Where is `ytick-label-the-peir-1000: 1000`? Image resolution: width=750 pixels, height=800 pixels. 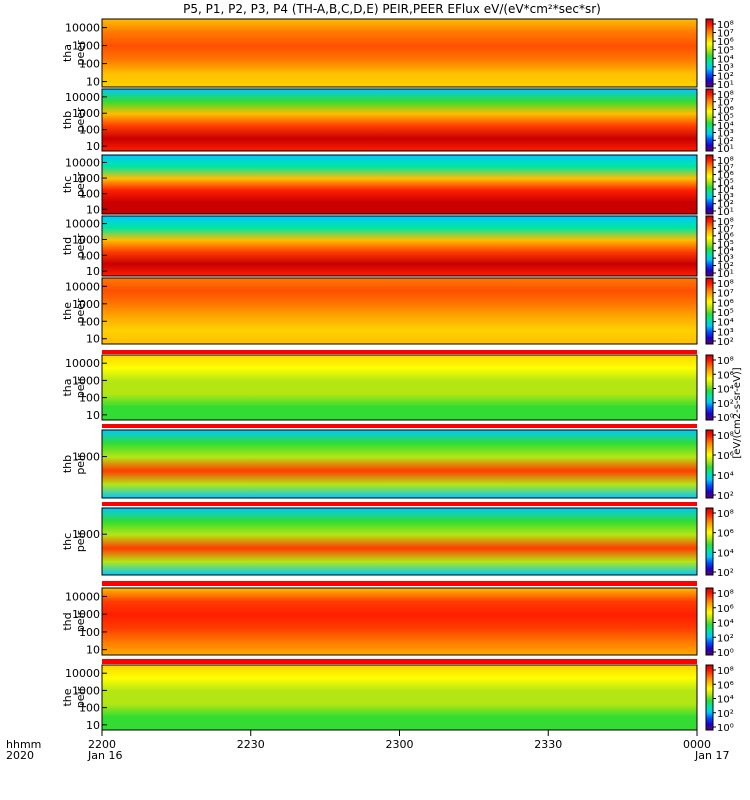
ytick-label-the-peir-1000: 1000 is located at coordinates (86, 690).